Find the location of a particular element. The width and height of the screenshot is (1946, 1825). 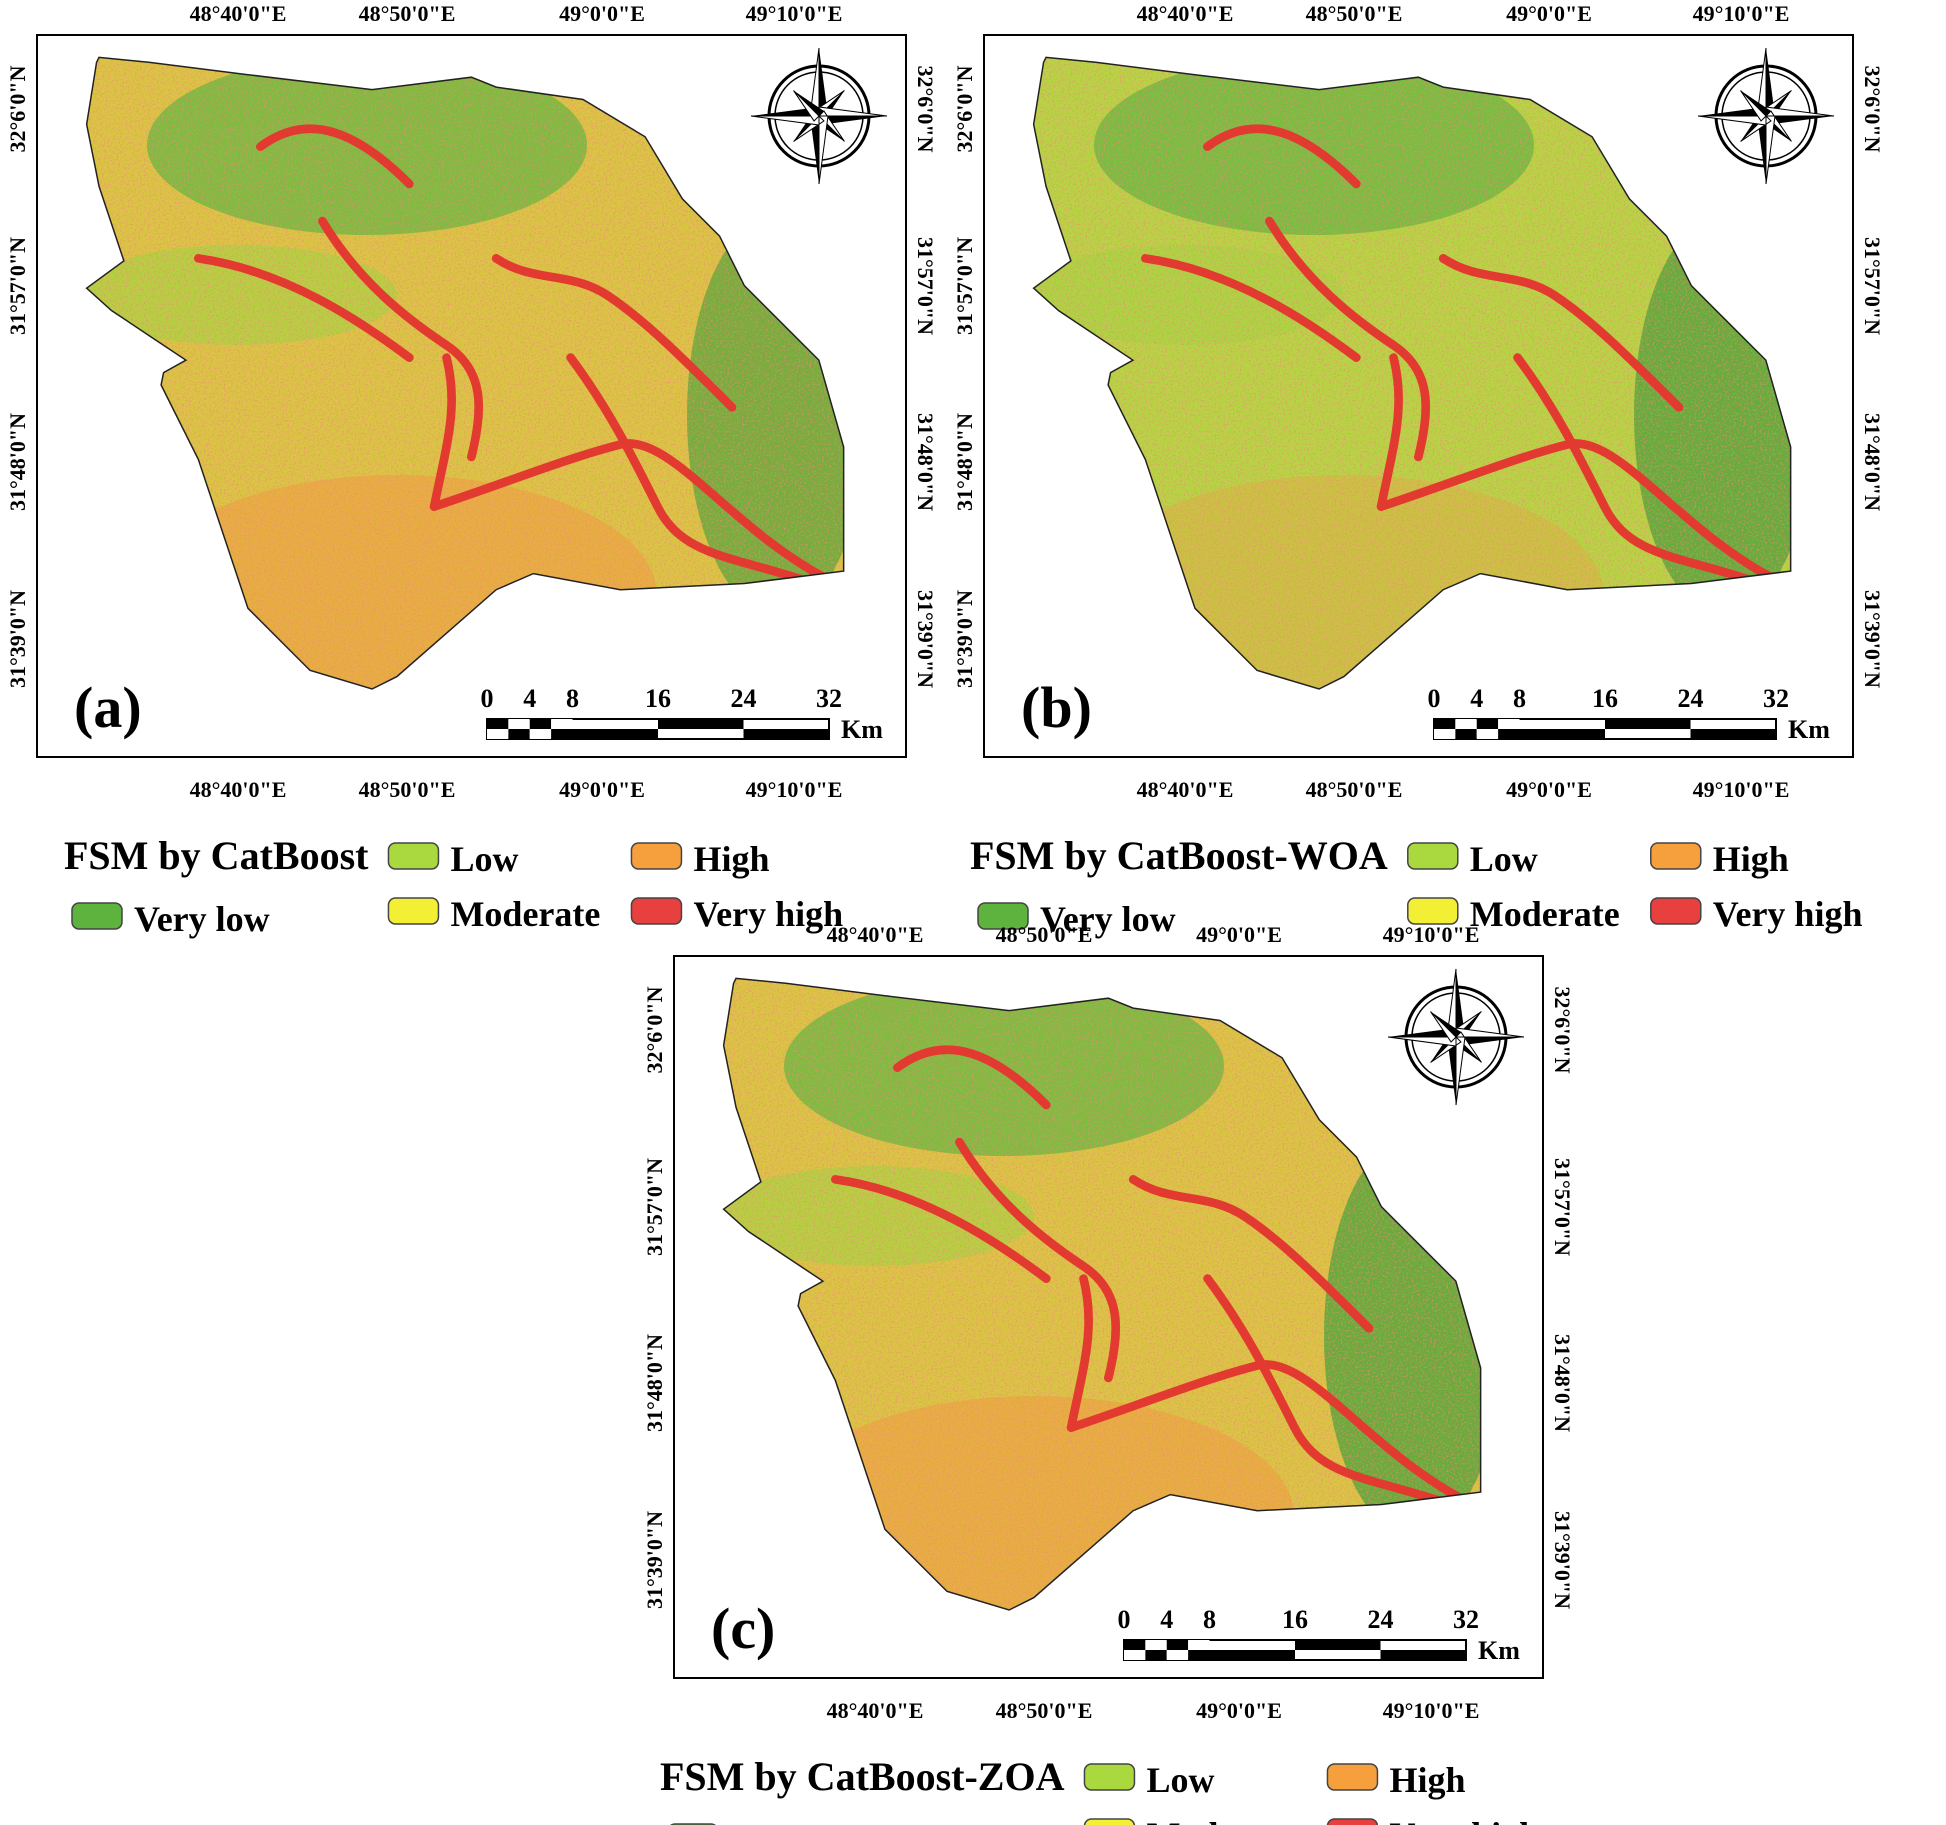

panel-label: (c) is located at coordinates (743, 1628).